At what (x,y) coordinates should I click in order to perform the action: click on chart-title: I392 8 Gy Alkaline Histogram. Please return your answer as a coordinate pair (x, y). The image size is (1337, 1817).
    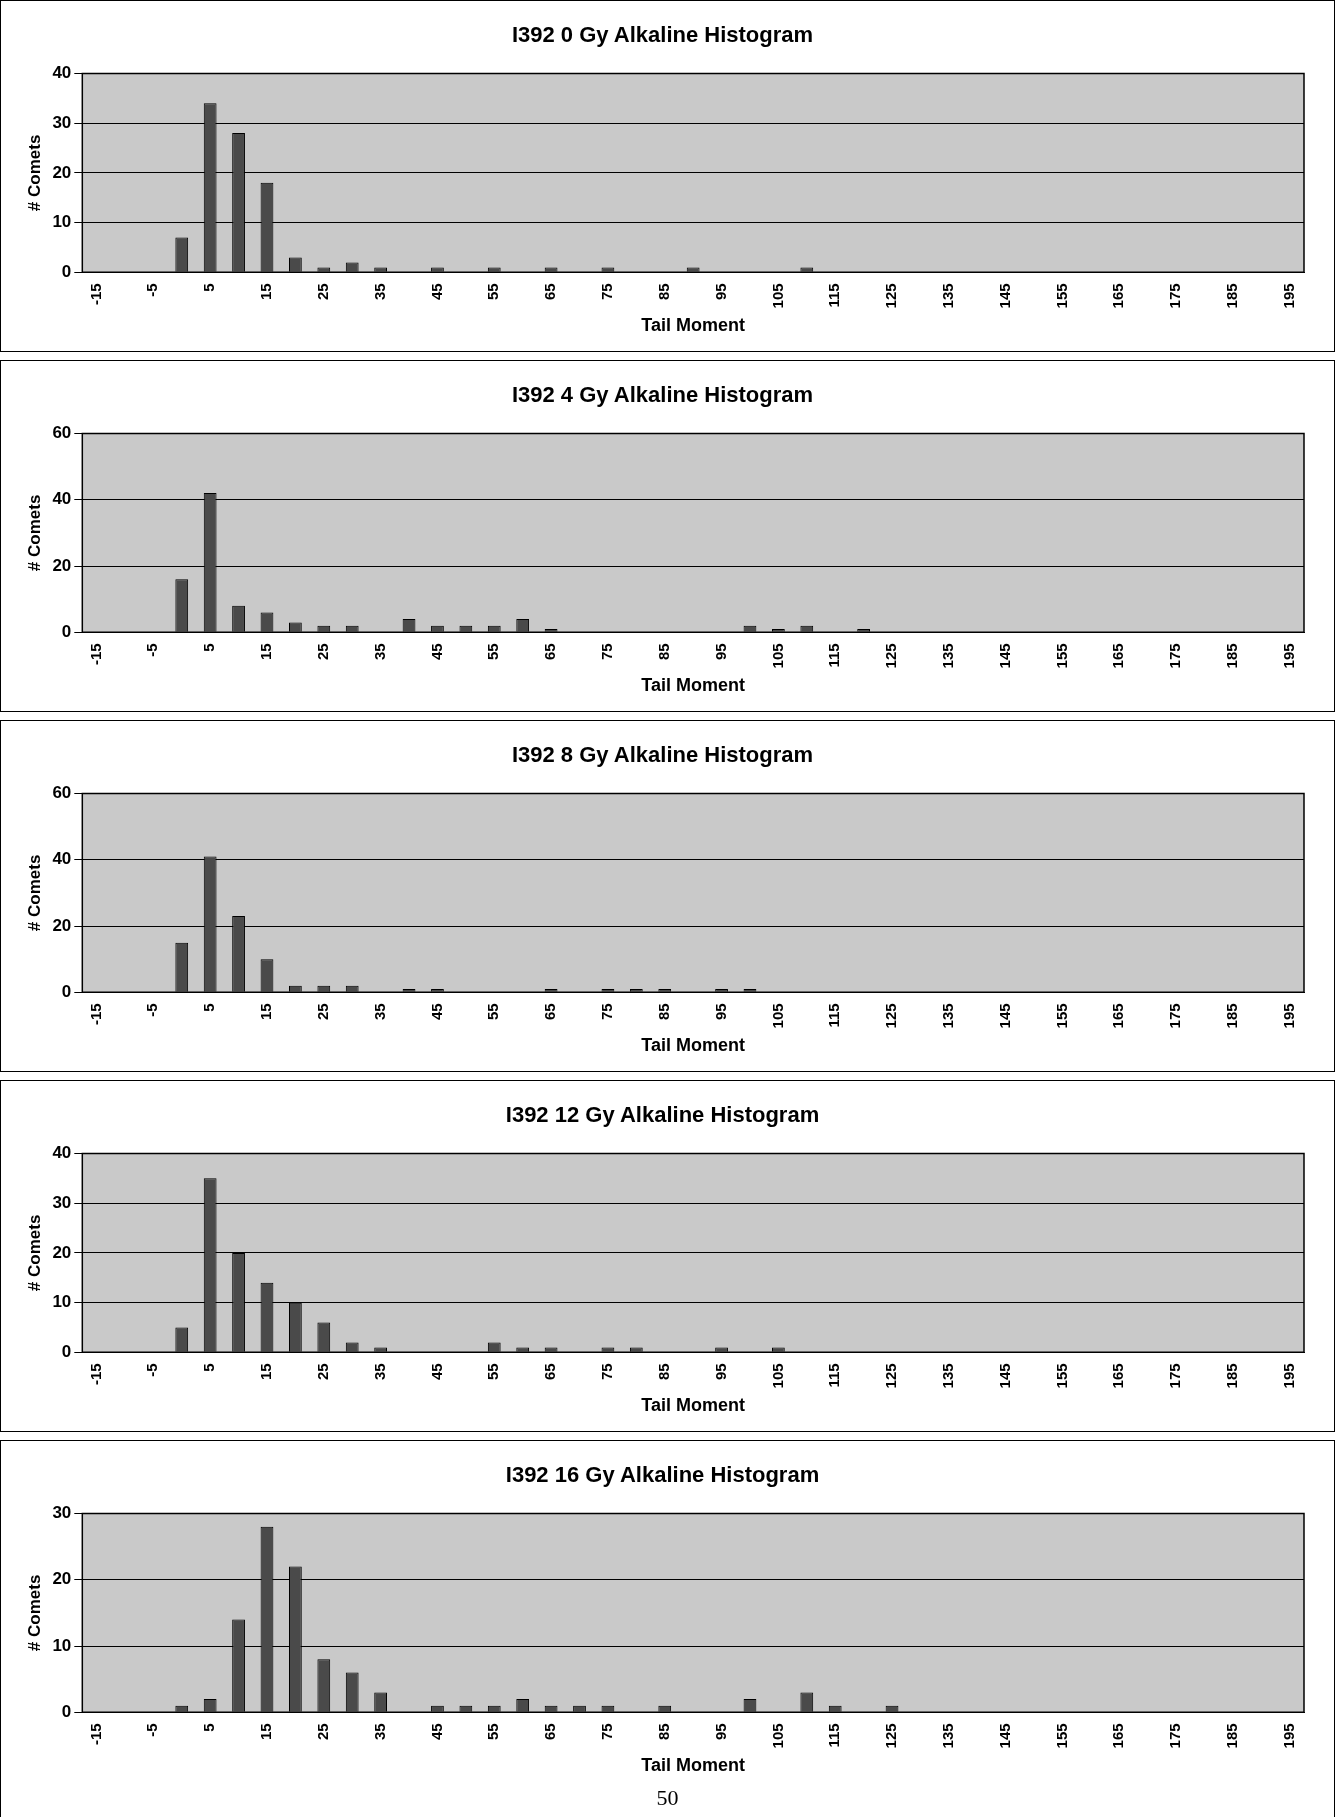
    Looking at the image, I should click on (662, 755).